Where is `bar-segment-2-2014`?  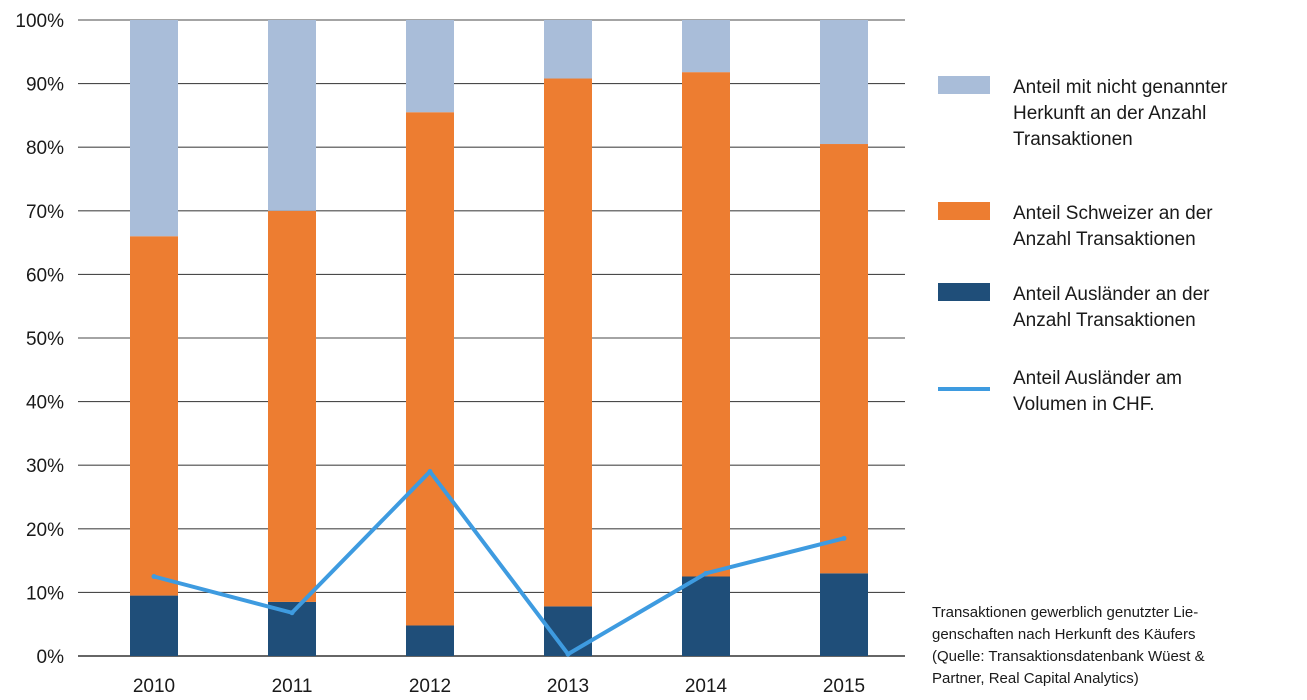
bar-segment-2-2014 is located at coordinates (706, 46).